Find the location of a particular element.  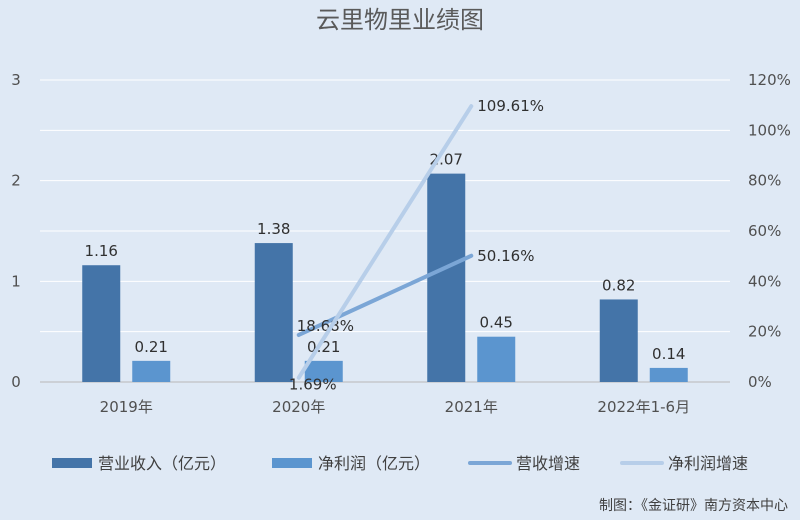

y-right-tick-label: 120% is located at coordinates (769, 80).